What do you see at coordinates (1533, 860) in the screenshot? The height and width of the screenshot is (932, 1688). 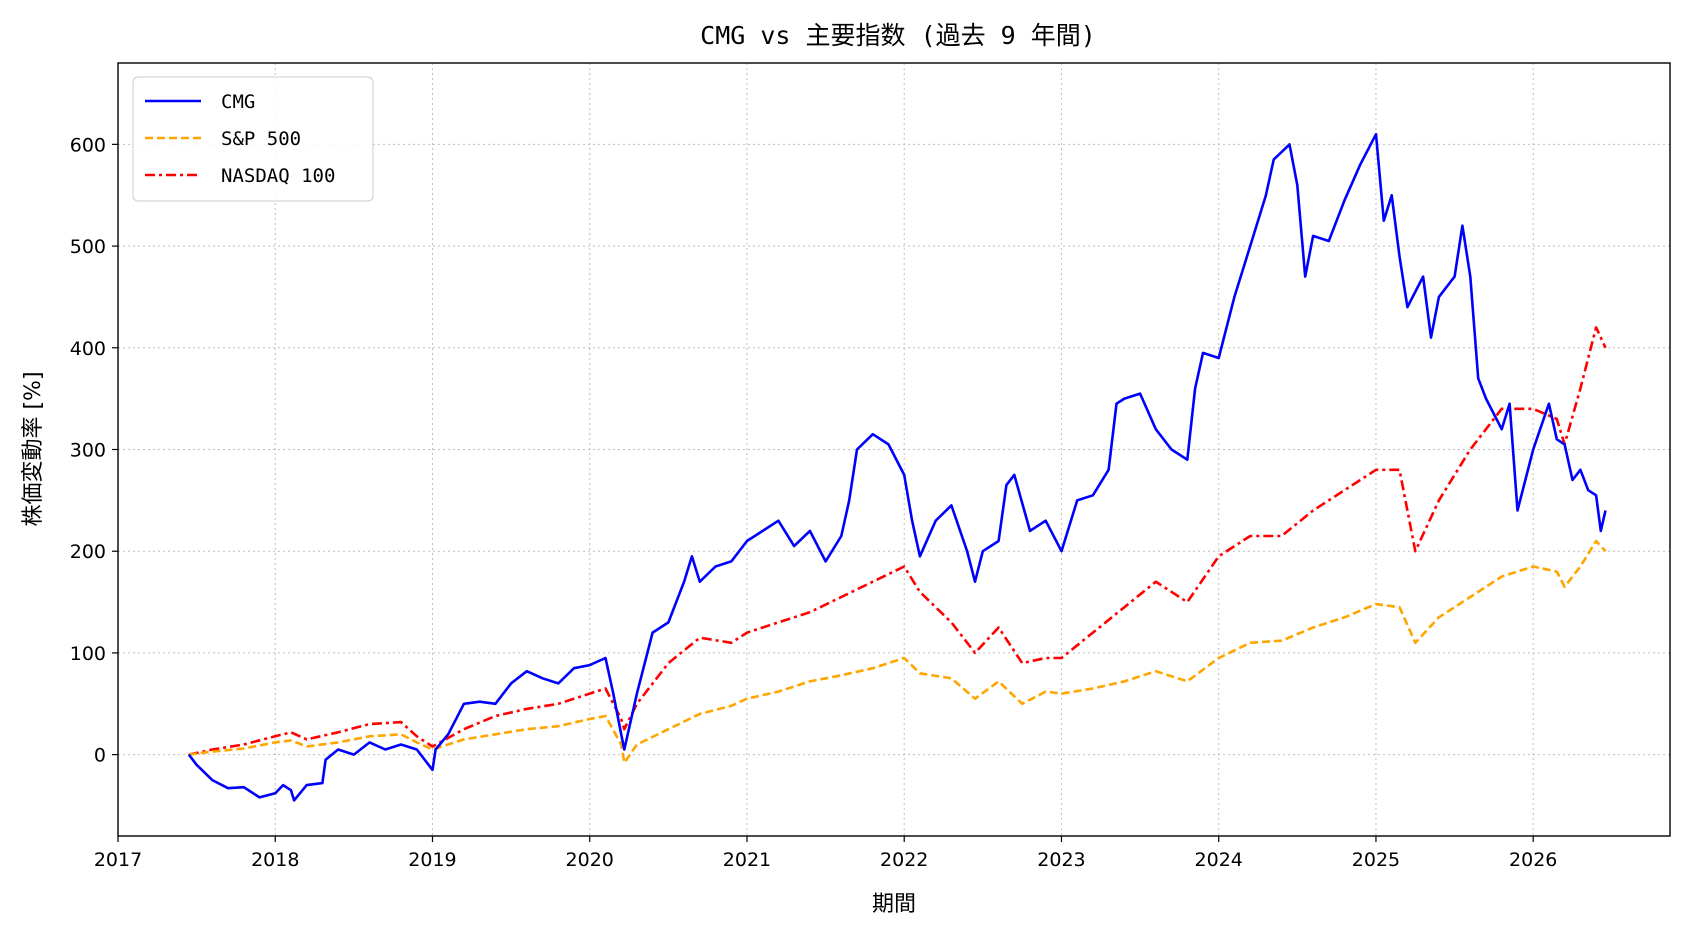 I see `x-tick-label-9: 2026` at bounding box center [1533, 860].